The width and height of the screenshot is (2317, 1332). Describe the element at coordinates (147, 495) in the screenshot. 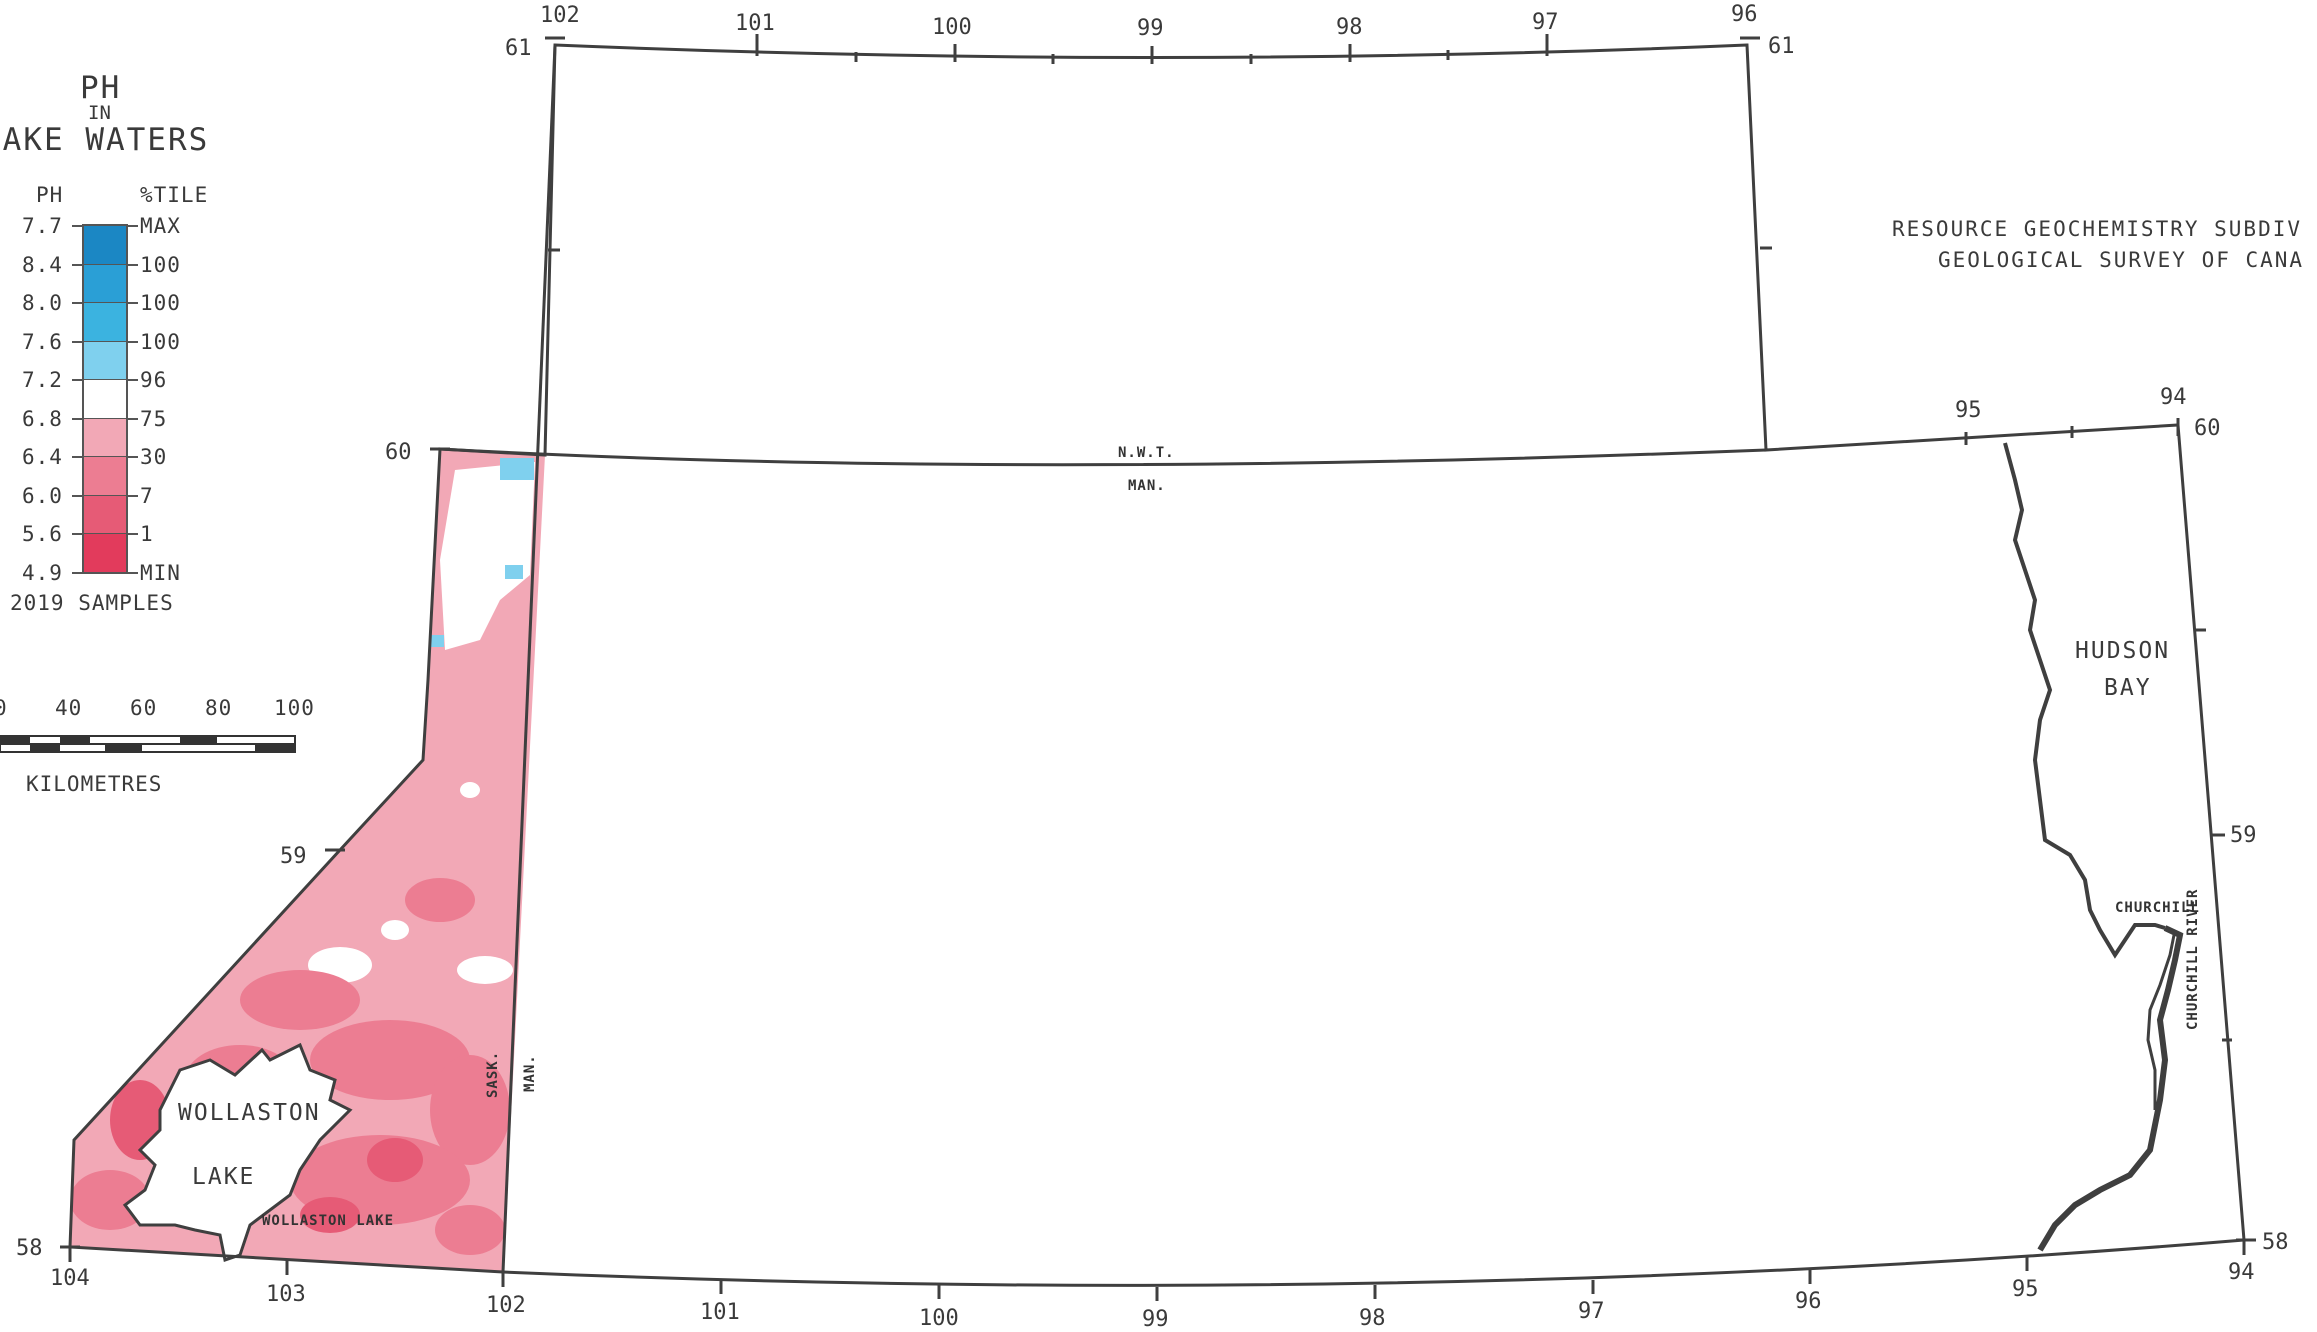

I see `legend-percentile: 7` at that location.